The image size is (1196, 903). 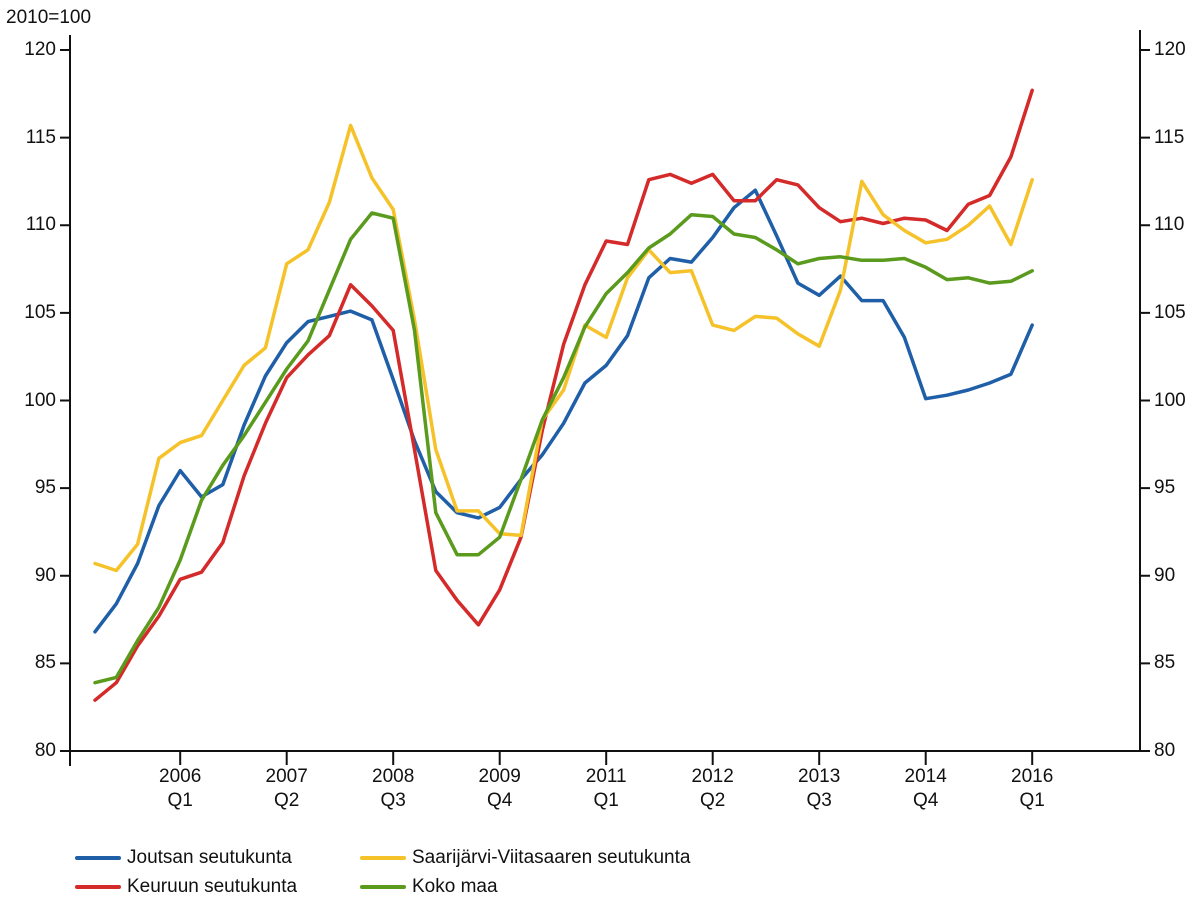 What do you see at coordinates (180, 788) in the screenshot?
I see `x-tick-label: 2006 Q1` at bounding box center [180, 788].